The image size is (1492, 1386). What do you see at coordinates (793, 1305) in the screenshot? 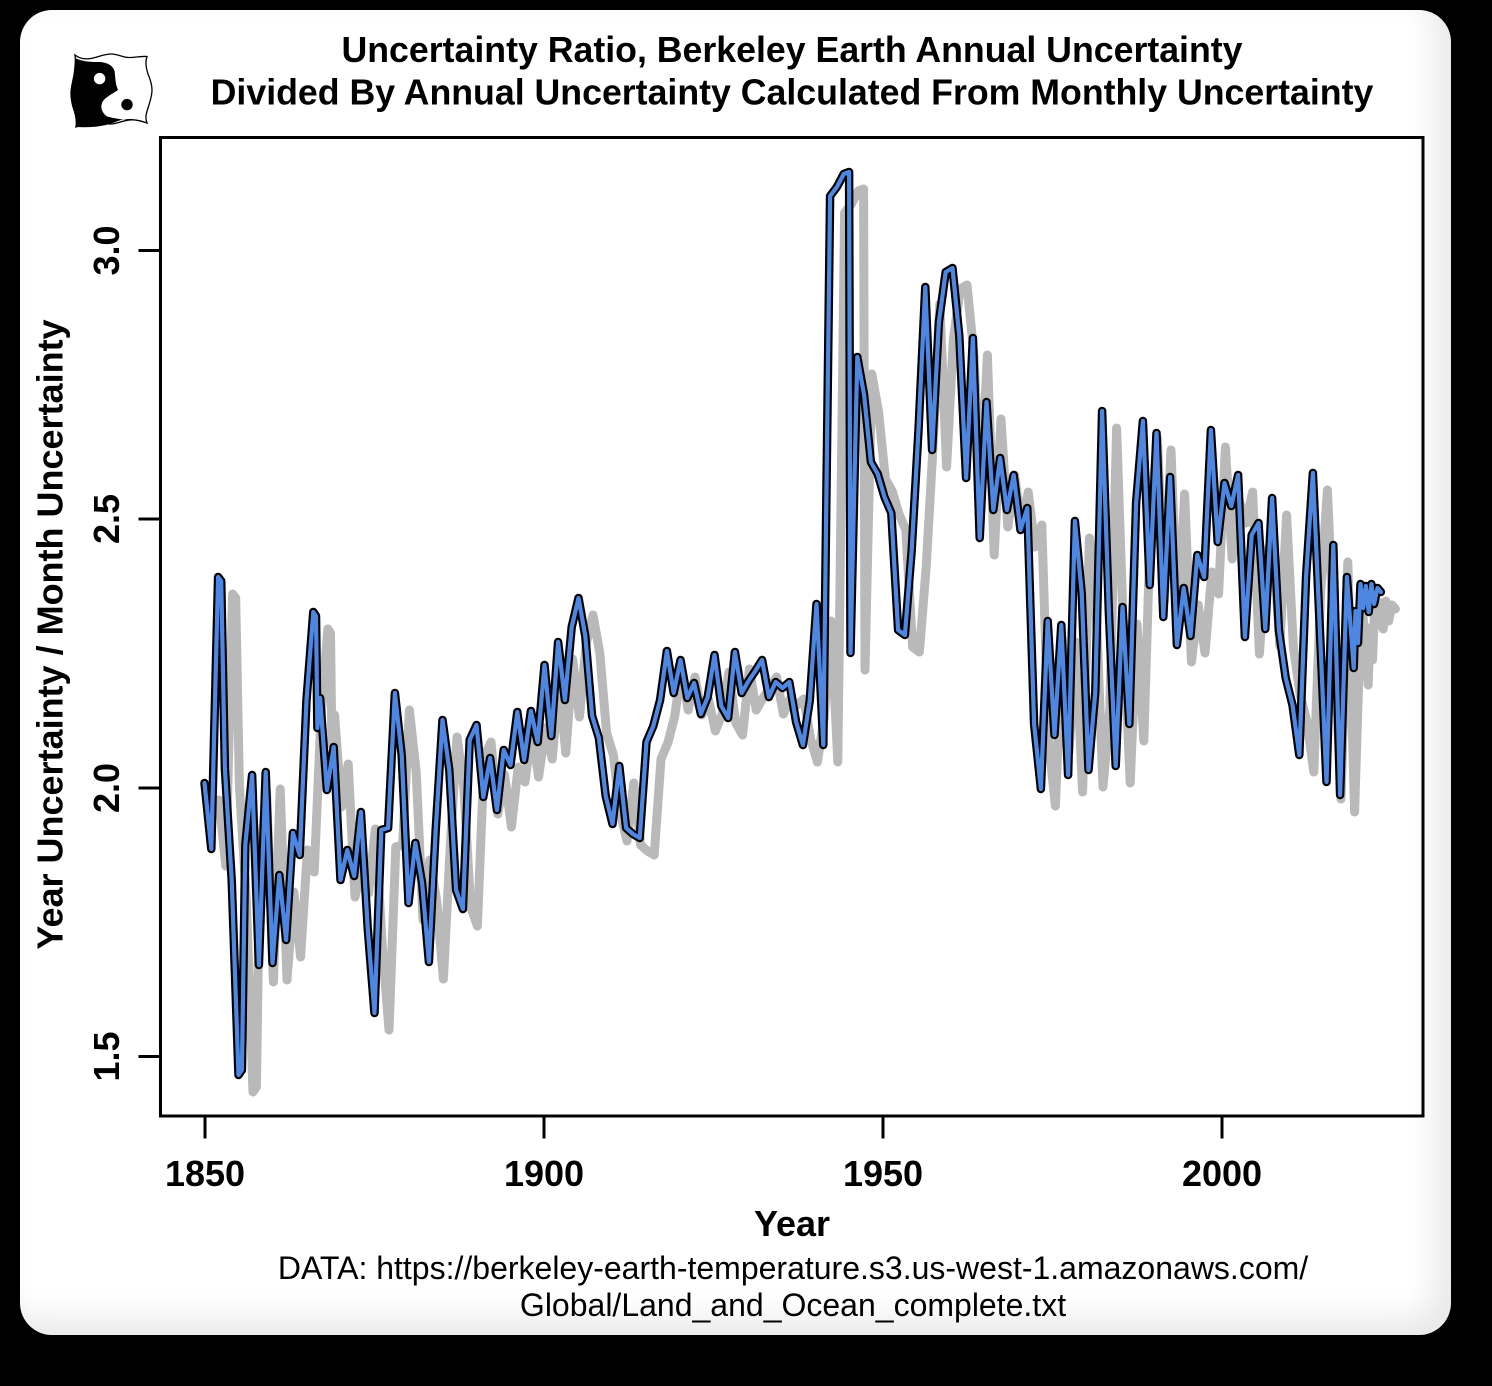
I see `svg-text:Global/Land_and_Ocean_complete: Global/Land_and_Ocean_complete.txt` at bounding box center [793, 1305].